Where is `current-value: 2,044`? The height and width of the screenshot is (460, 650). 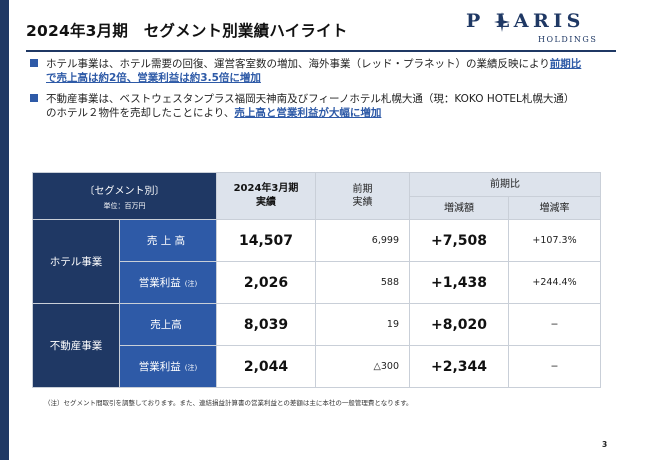
current-value: 2,044 is located at coordinates (266, 366).